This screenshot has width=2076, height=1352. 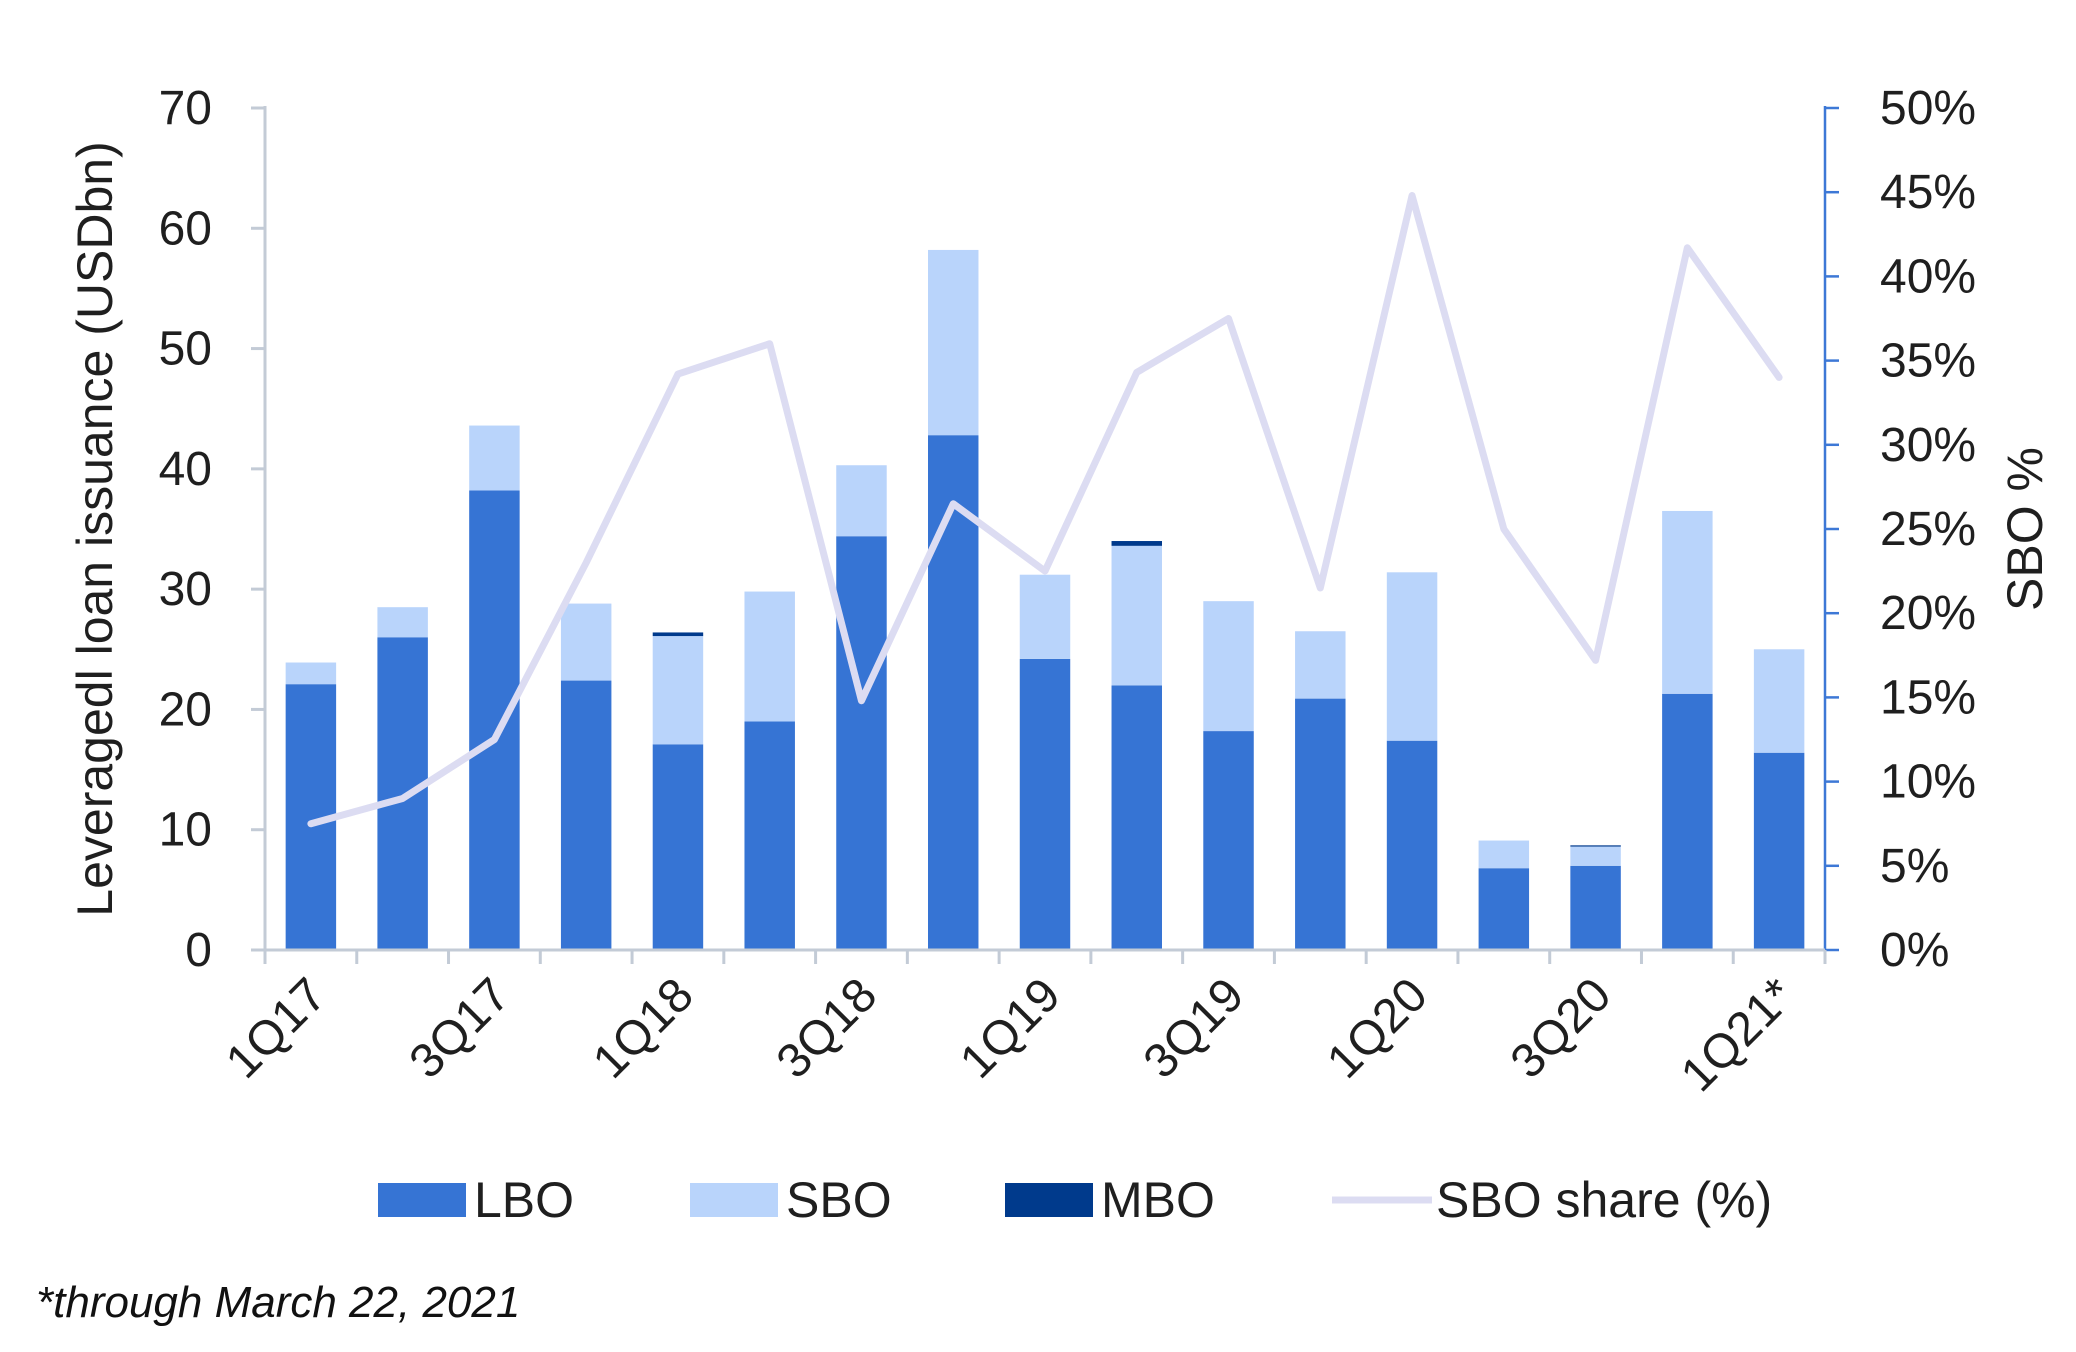 What do you see at coordinates (185, 108) in the screenshot?
I see `y-tick-label: 70` at bounding box center [185, 108].